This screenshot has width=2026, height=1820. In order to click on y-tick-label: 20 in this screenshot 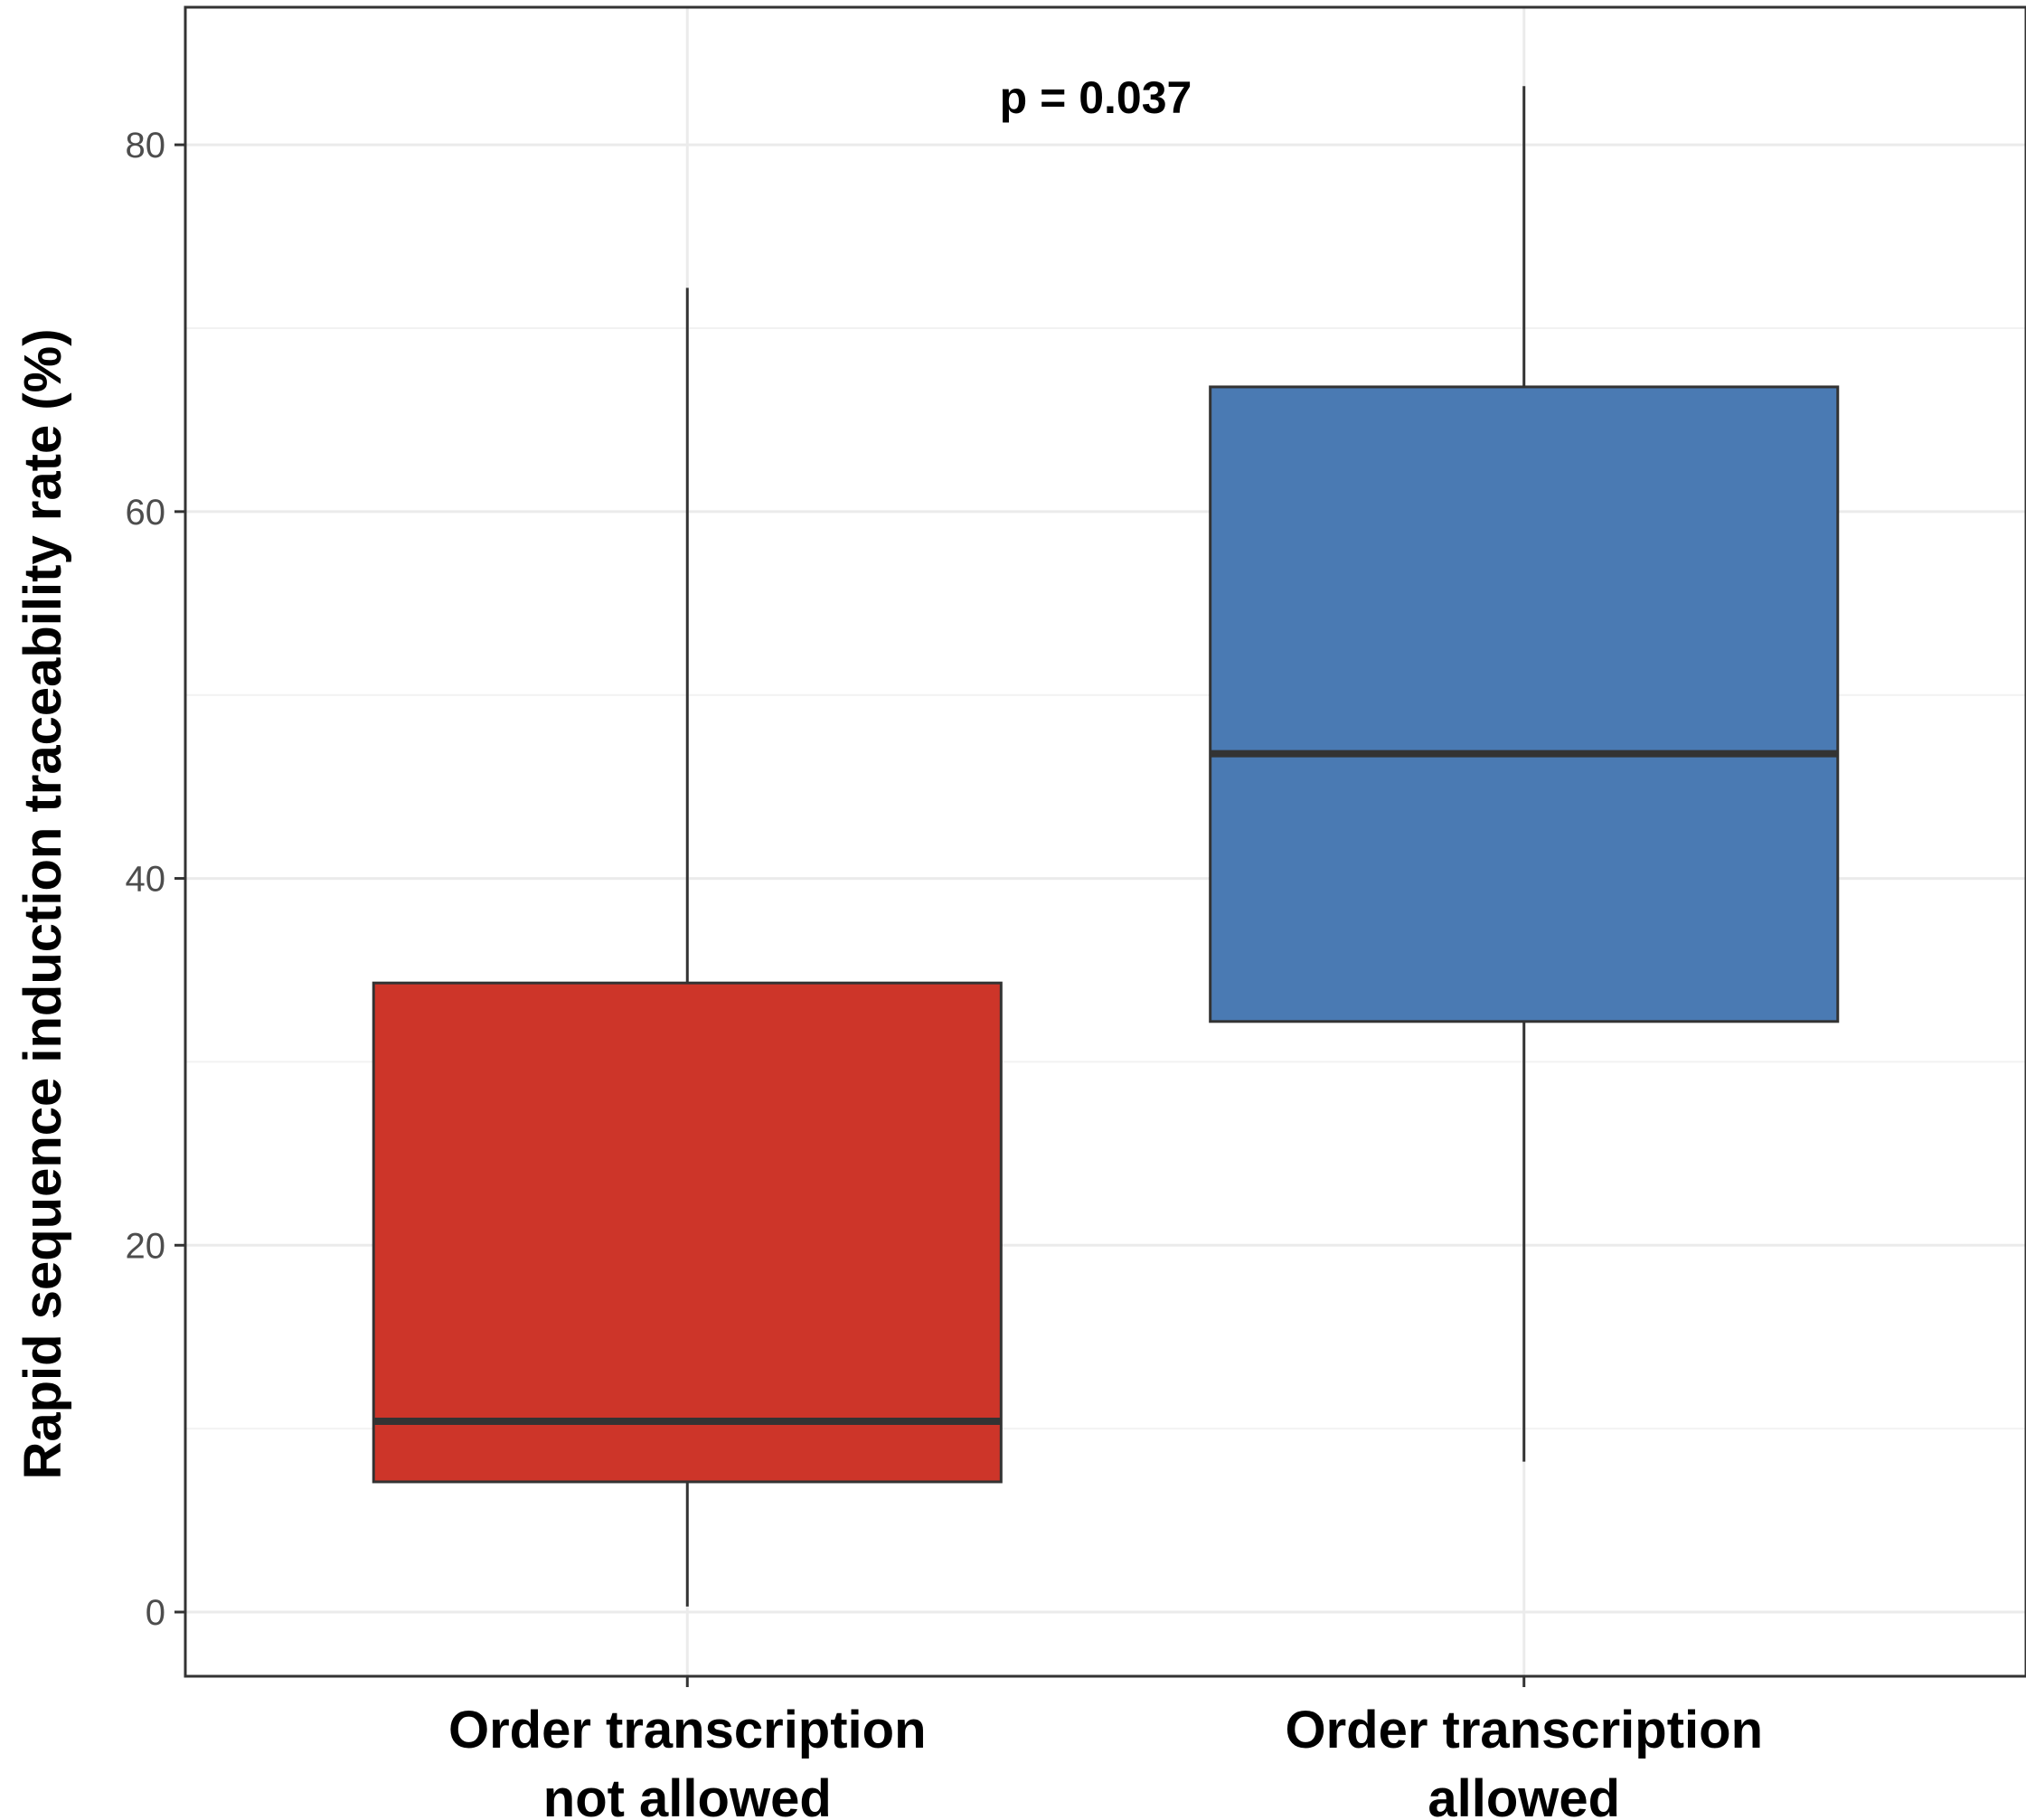, I will do `click(146, 1246)`.